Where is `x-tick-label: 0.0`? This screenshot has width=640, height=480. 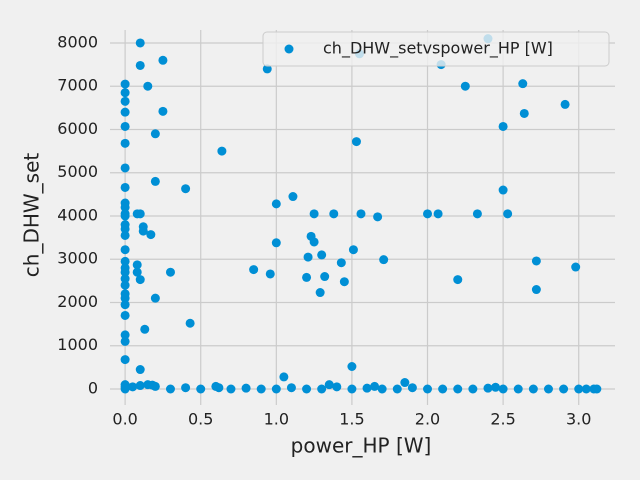 x-tick-label: 0.0 is located at coordinates (124, 419).